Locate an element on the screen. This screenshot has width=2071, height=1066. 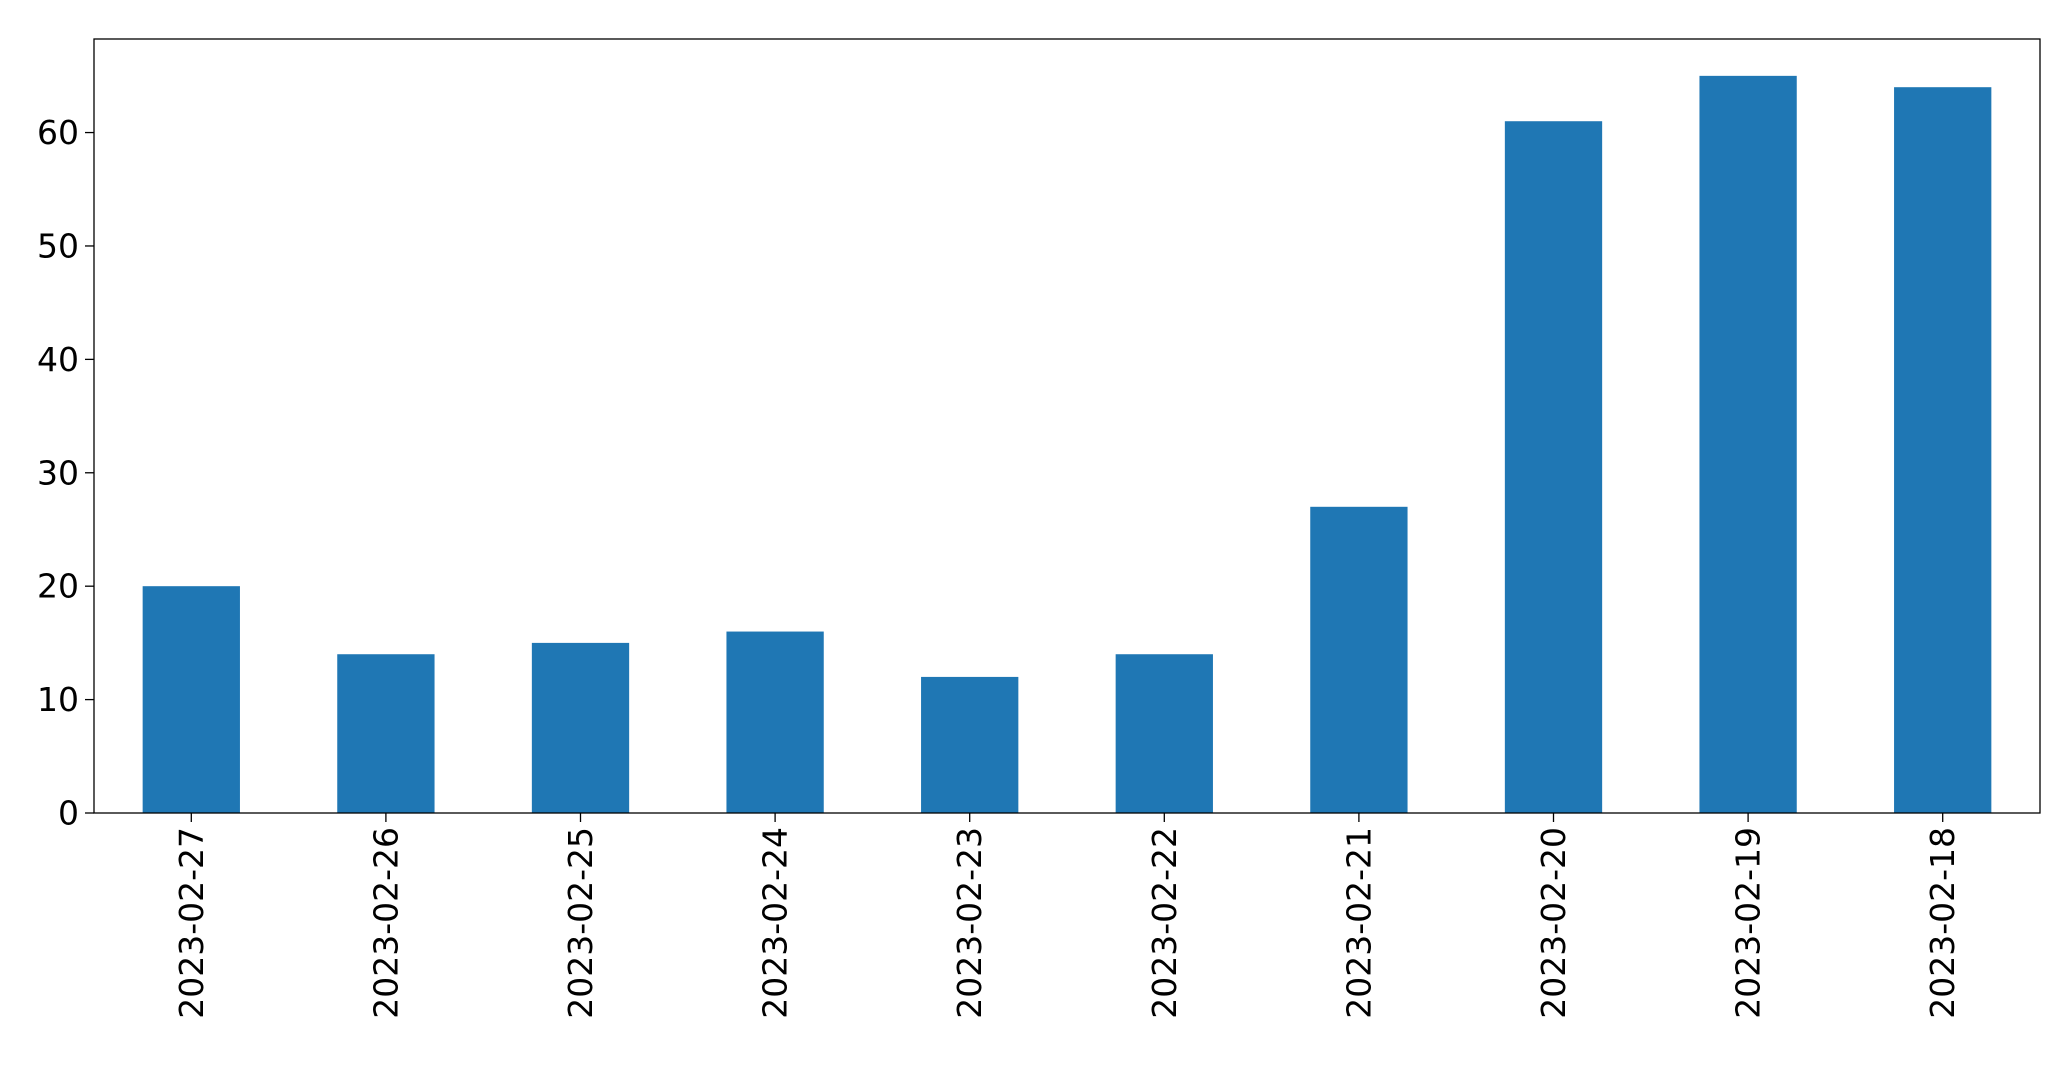
x-tick-label: 2023-02-27 is located at coordinates (191, 923).